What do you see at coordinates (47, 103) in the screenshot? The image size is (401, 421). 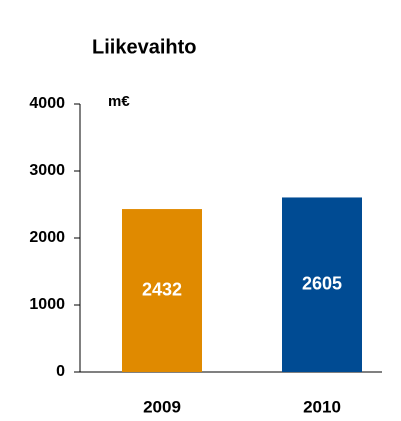 I see `y-tick-label: 4000` at bounding box center [47, 103].